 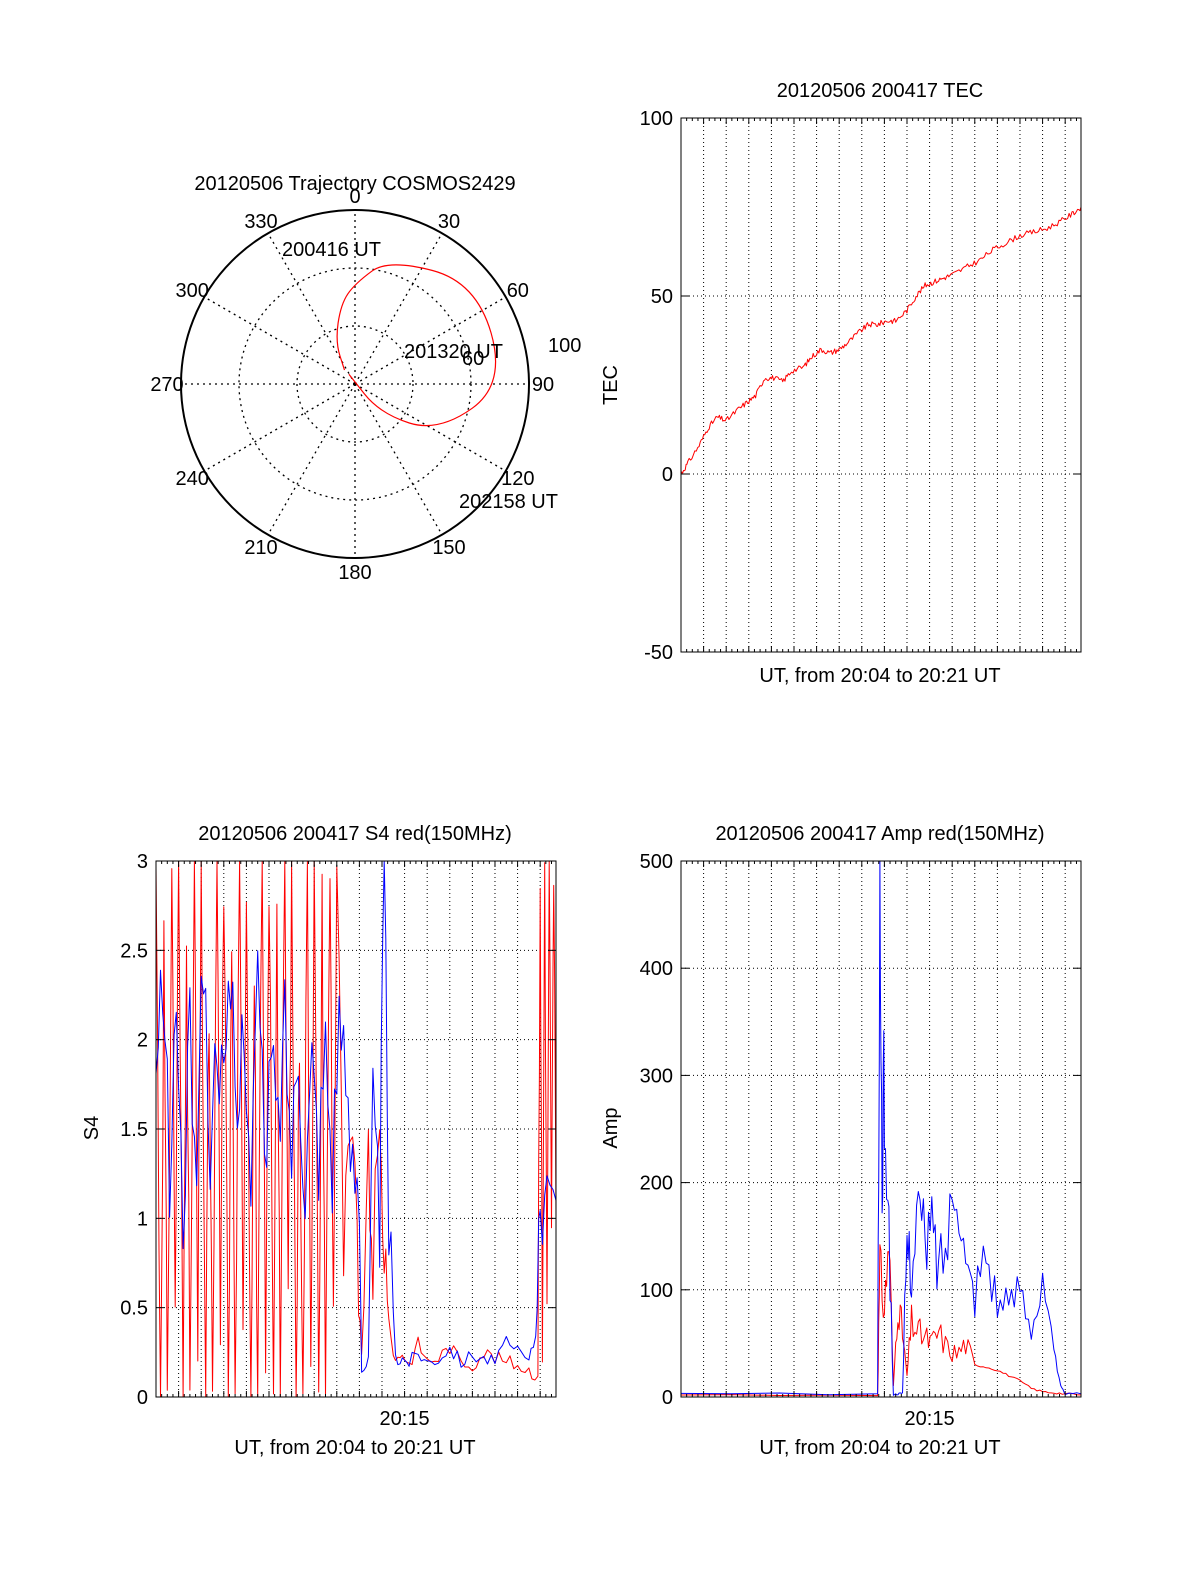 I want to click on trajectory-line, so click(x=416, y=345).